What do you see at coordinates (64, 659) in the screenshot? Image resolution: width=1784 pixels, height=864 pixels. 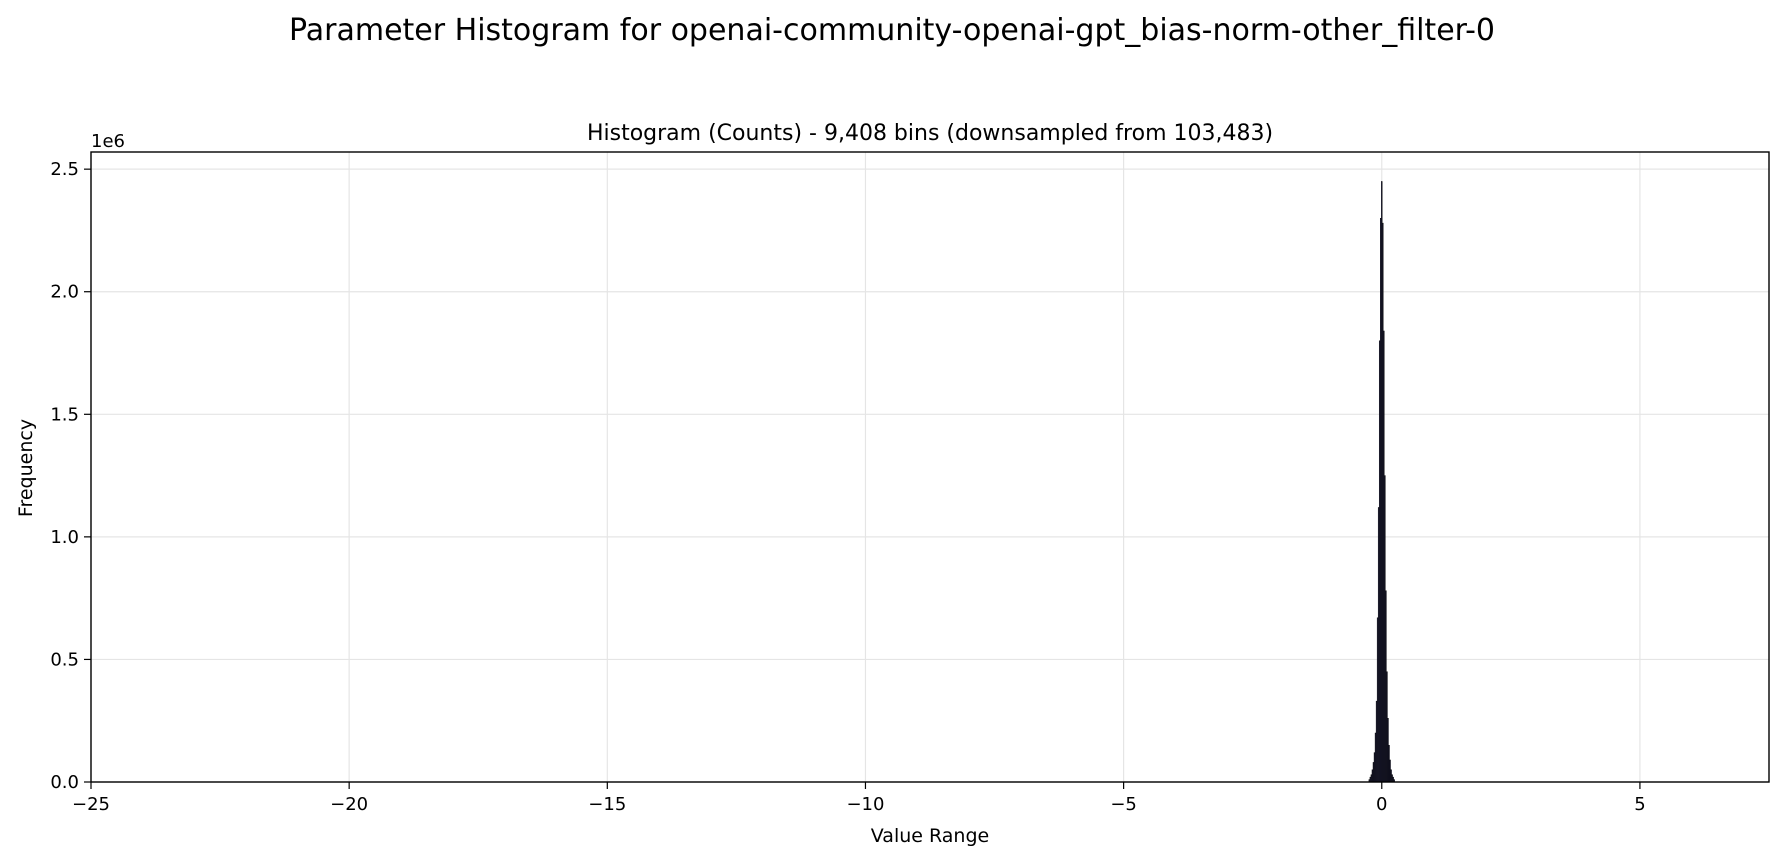 I see `y-tick-label: 0.5` at bounding box center [64, 659].